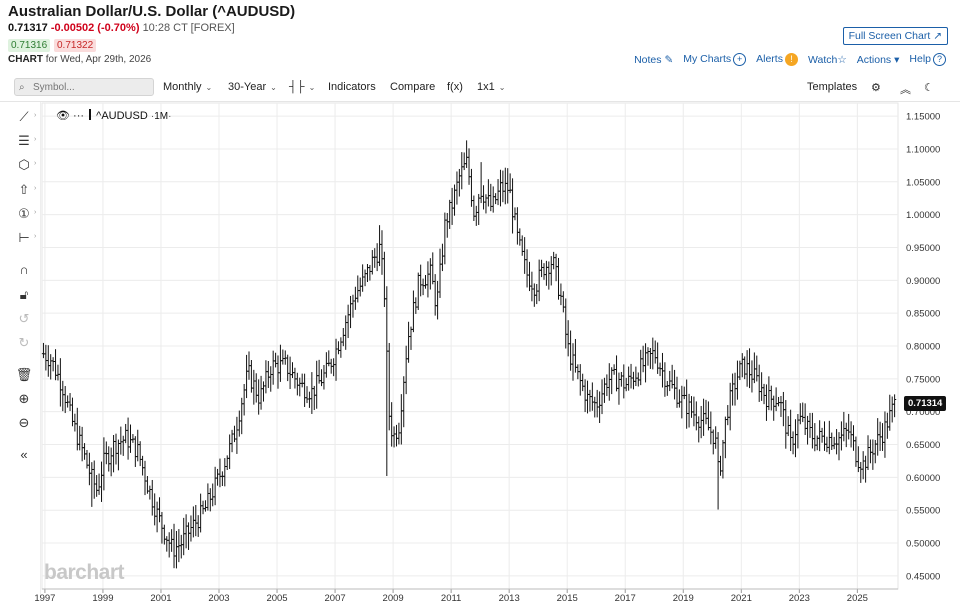 The width and height of the screenshot is (960, 606). I want to click on shapes-tool-icon: ⬡, so click(24, 164).